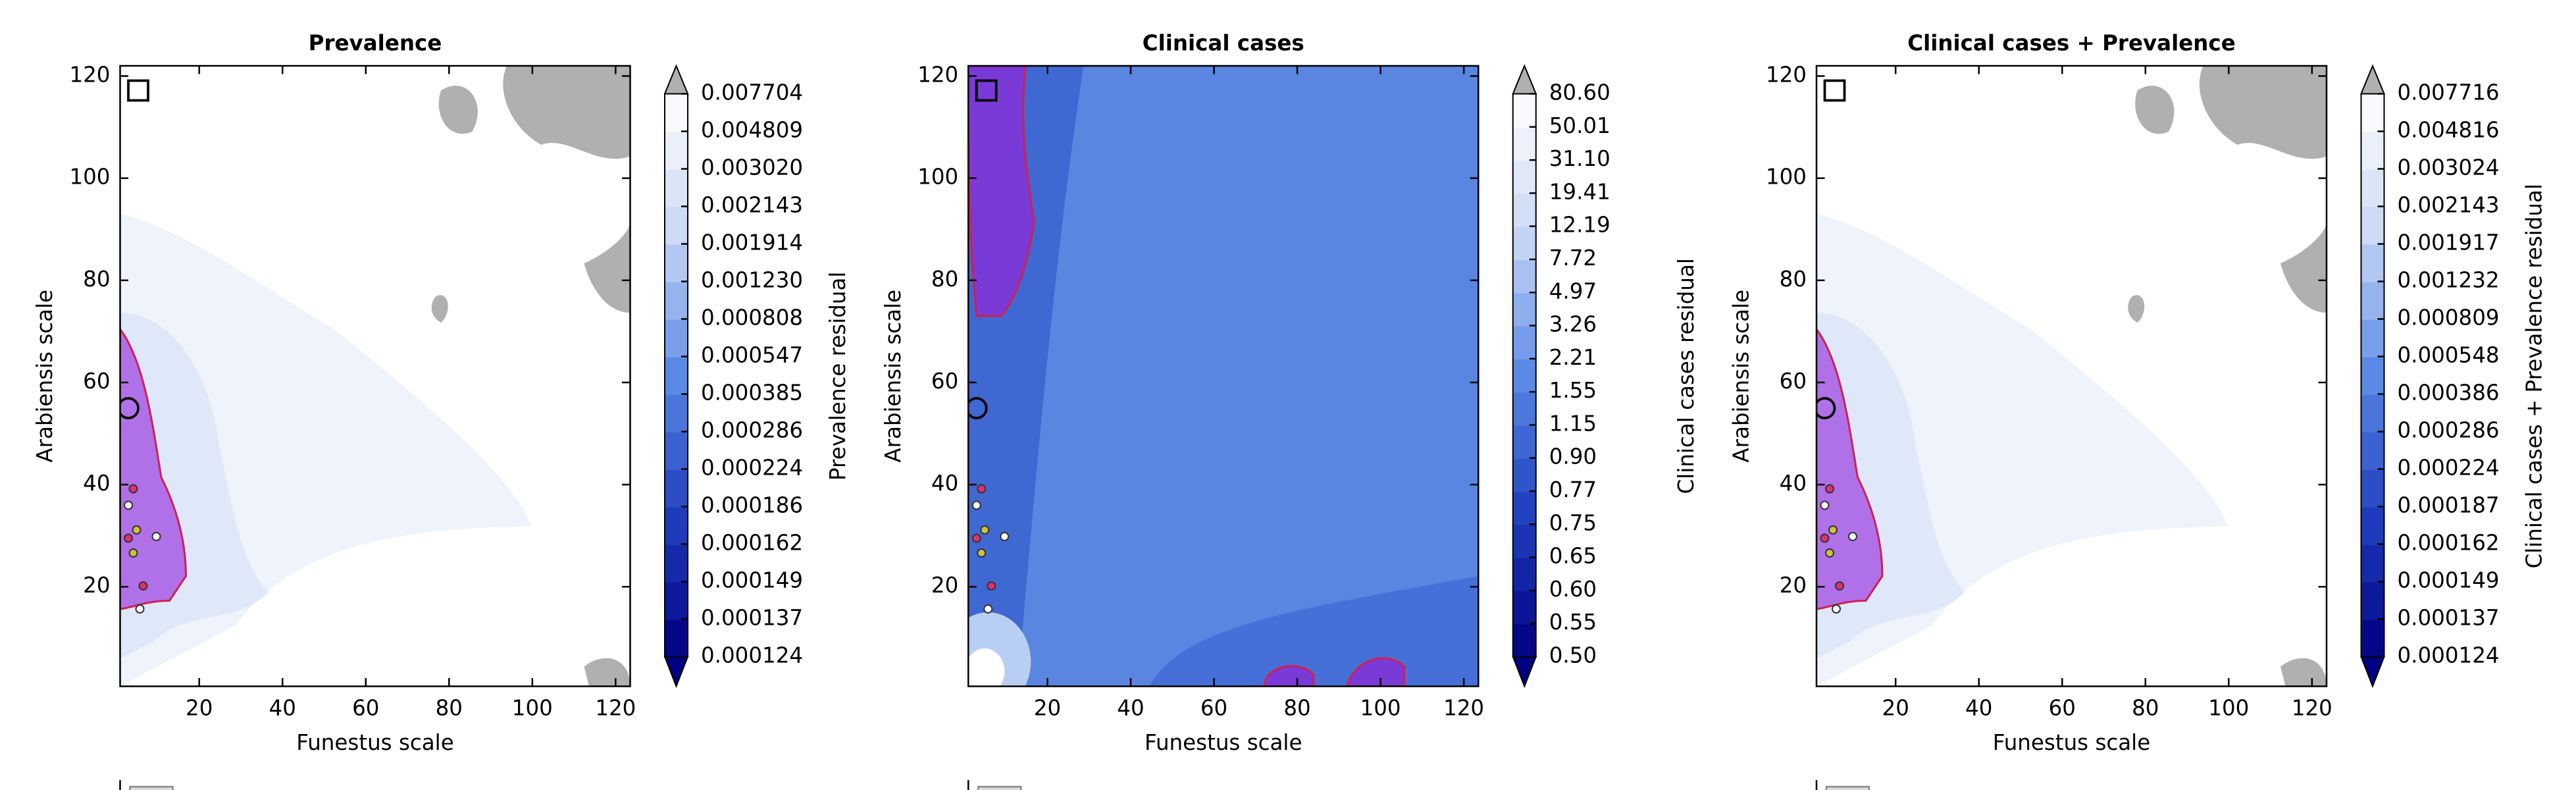 This screenshot has width=2576, height=790. I want to click on colorbar-tick-label: 0.90, so click(1573, 456).